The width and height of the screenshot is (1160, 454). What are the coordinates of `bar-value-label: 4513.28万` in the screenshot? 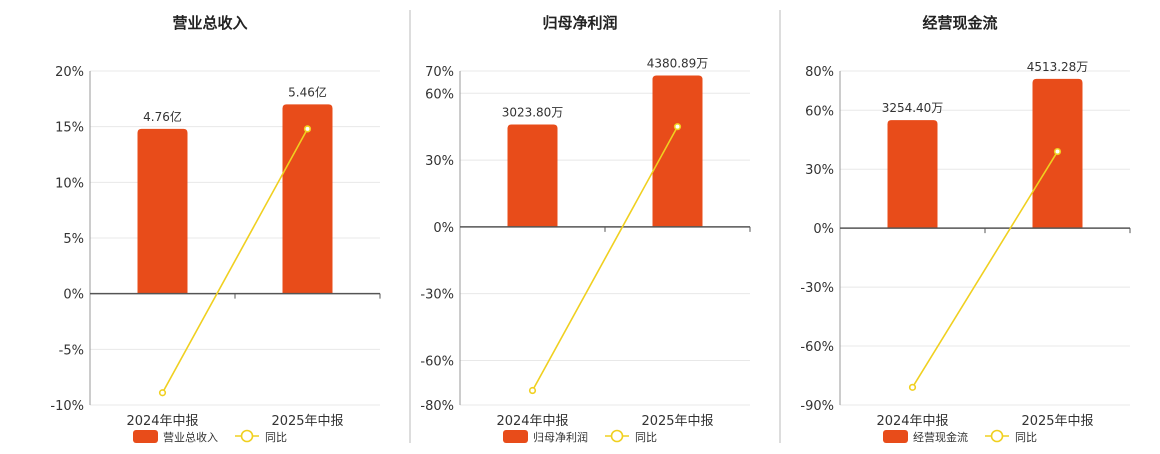 It's located at (1058, 67).